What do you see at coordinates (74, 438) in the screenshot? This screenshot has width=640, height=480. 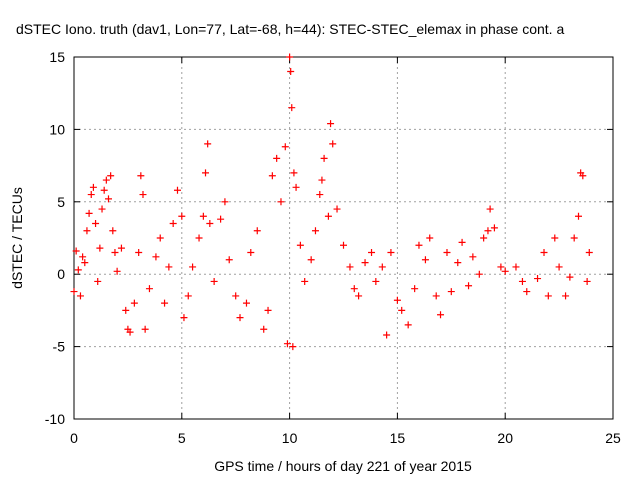 I see `x-tick-label: 0` at bounding box center [74, 438].